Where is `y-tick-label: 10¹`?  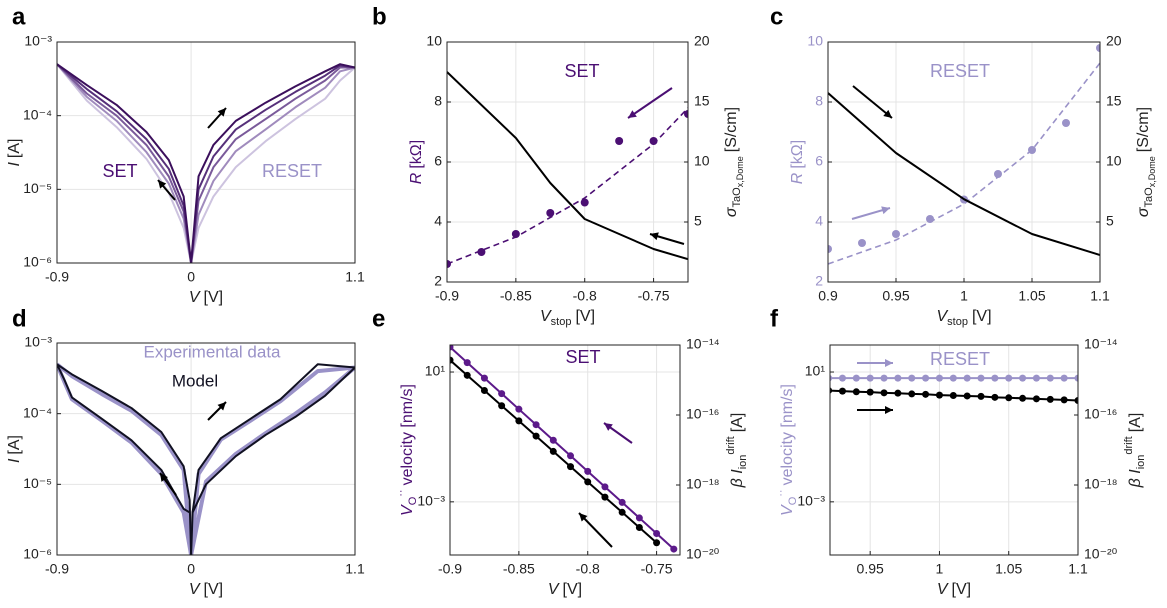 y-tick-label: 10¹ is located at coordinates (435, 371).